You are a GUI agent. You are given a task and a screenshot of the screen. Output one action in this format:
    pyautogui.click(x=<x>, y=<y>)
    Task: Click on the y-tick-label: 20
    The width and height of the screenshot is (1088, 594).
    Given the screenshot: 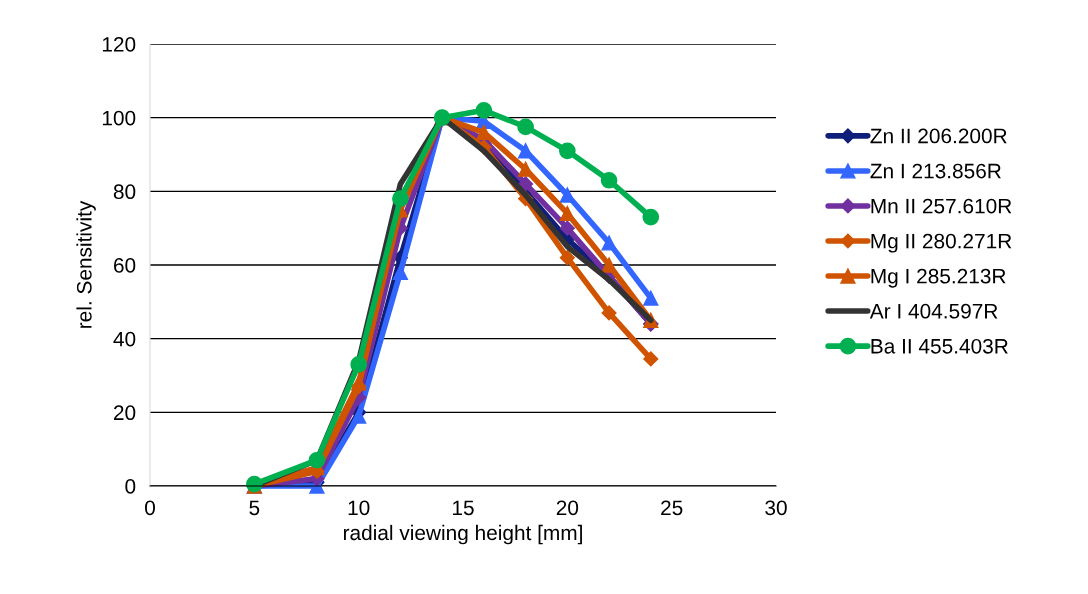 What is the action you would take?
    pyautogui.click(x=124, y=413)
    